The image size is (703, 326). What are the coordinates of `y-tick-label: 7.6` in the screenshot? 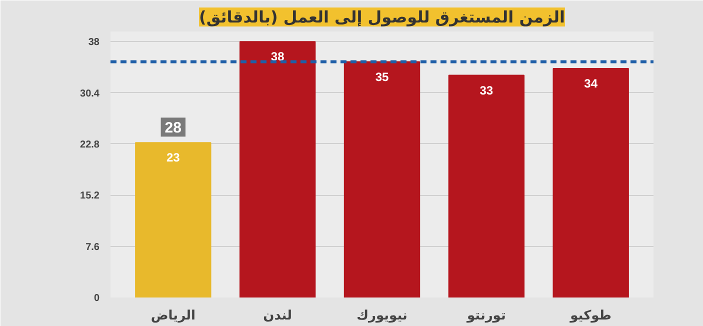 It's located at (93, 247).